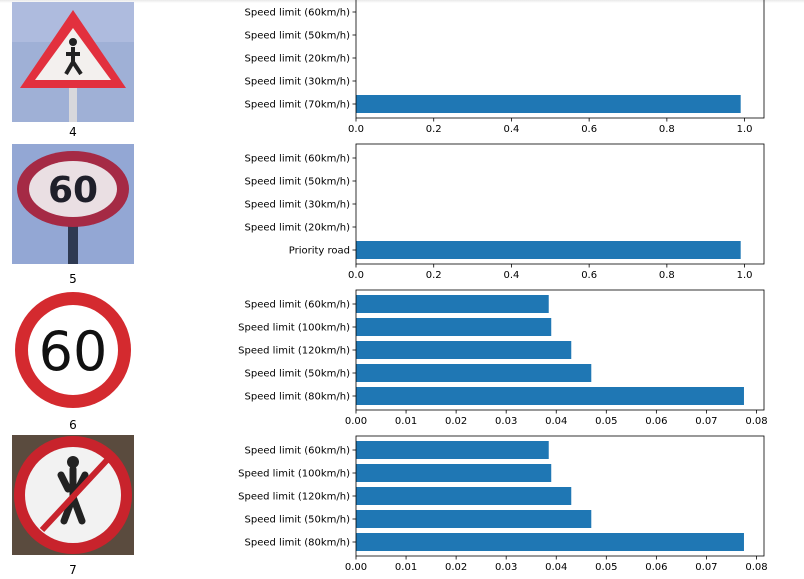  I want to click on image-index-label: 6, so click(73, 425).